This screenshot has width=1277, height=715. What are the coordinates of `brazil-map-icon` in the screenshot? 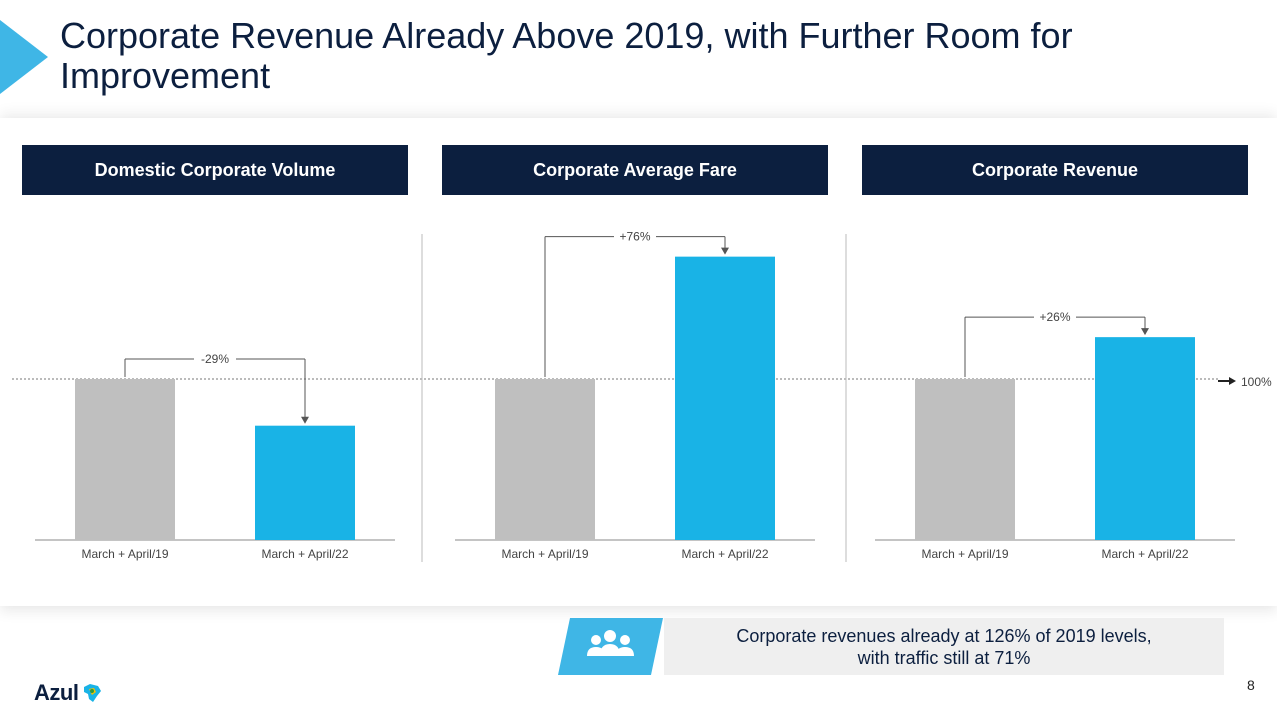 It's located at (93, 693).